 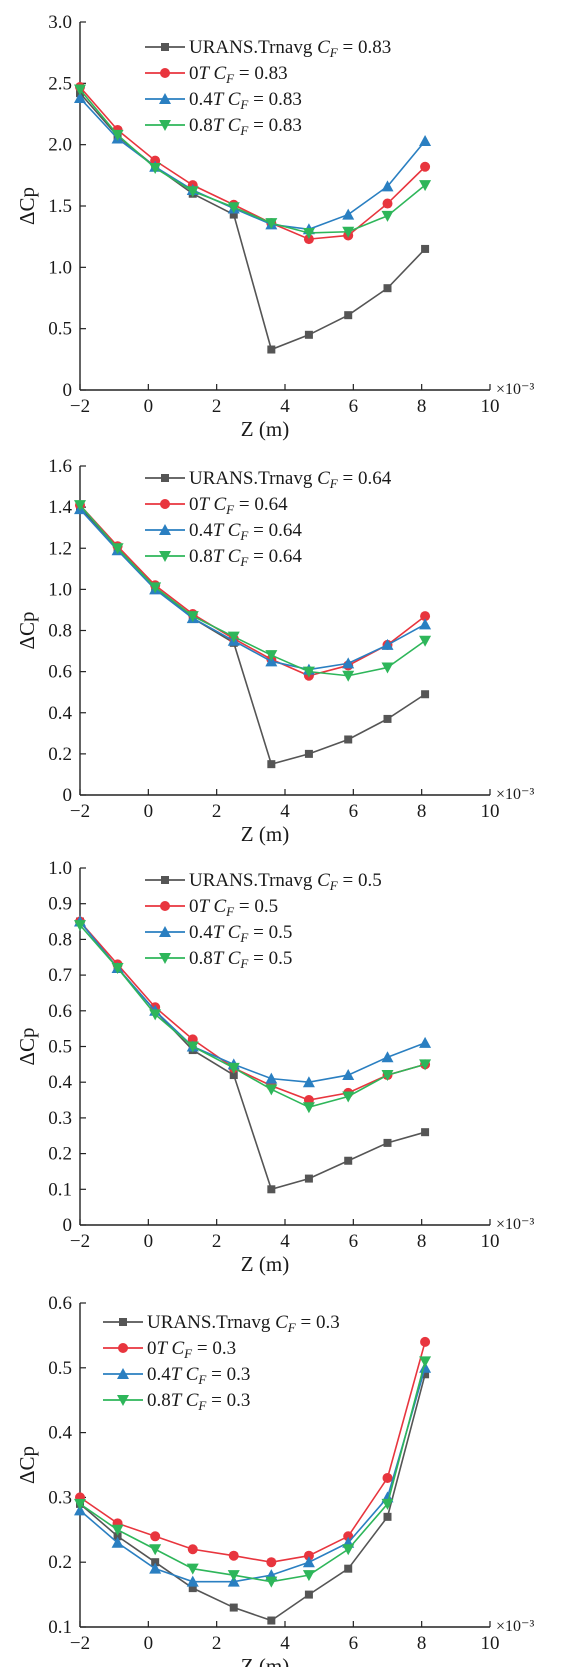 What do you see at coordinates (221, 1323) in the screenshot?
I see `legend-entry: URANS.Trnavg CF = 0.3` at bounding box center [221, 1323].